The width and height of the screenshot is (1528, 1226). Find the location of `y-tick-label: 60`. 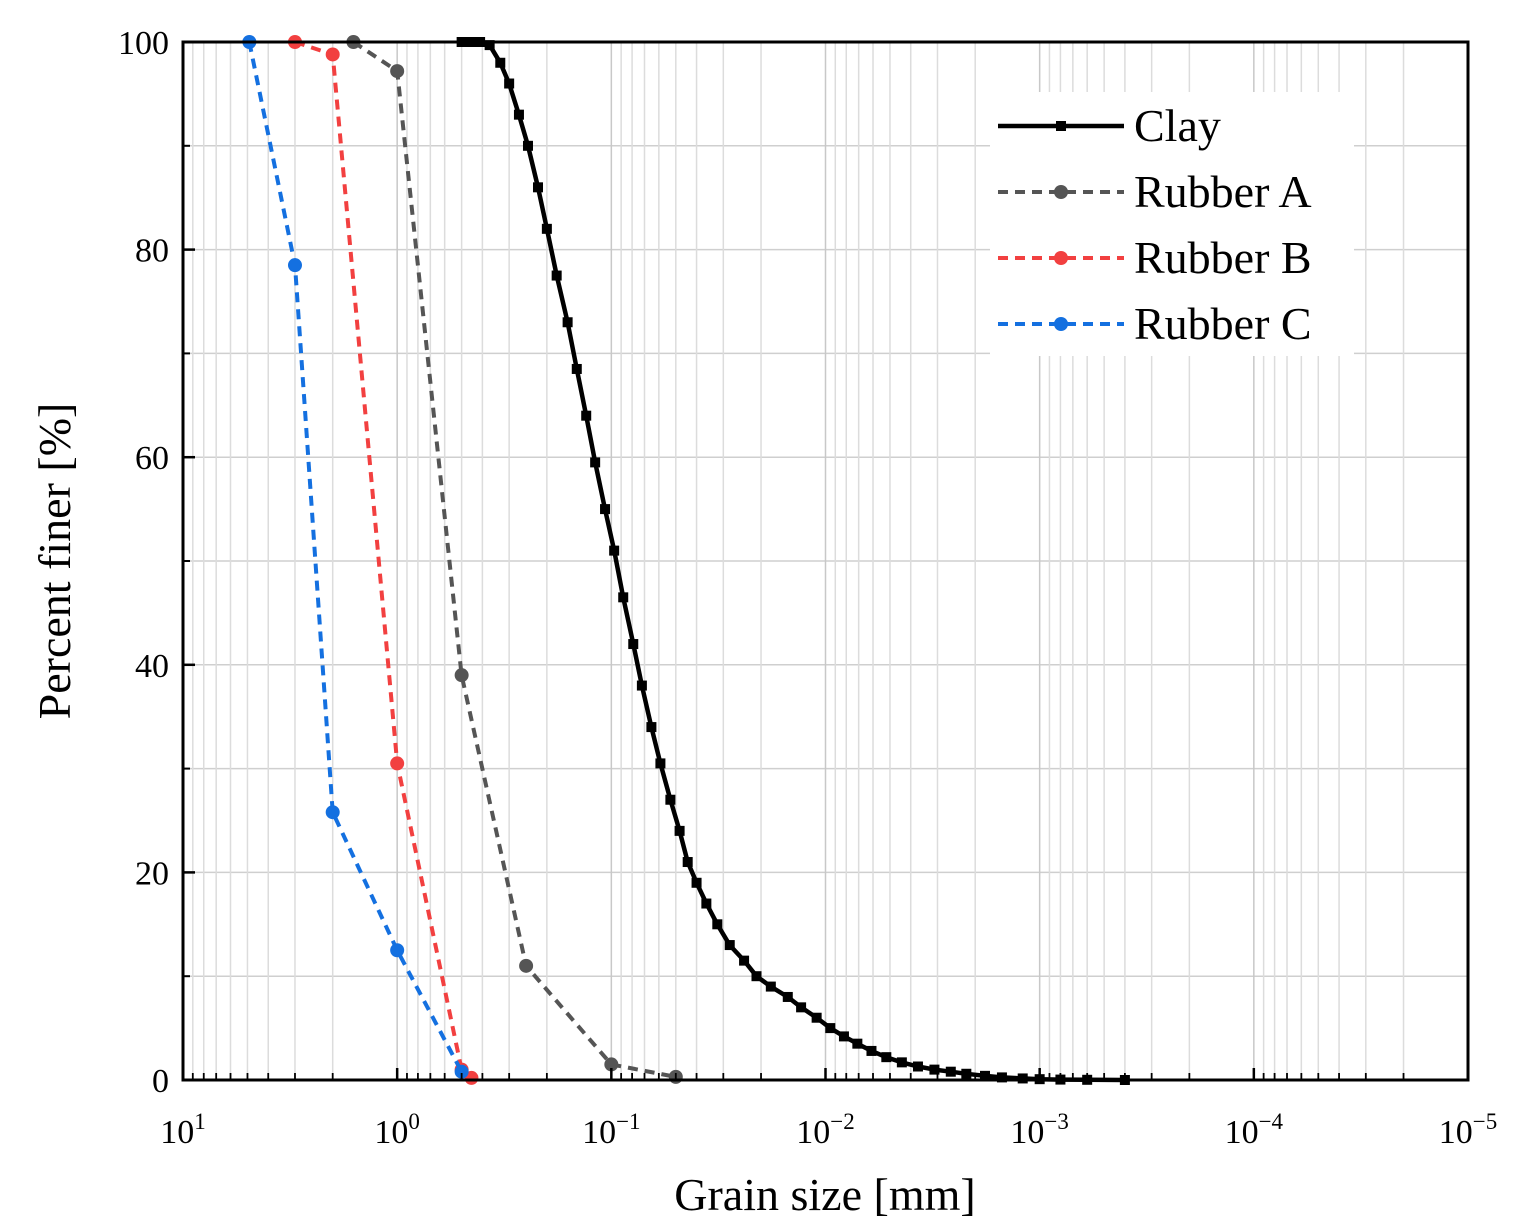

y-tick-label: 60 is located at coordinates (152, 458).